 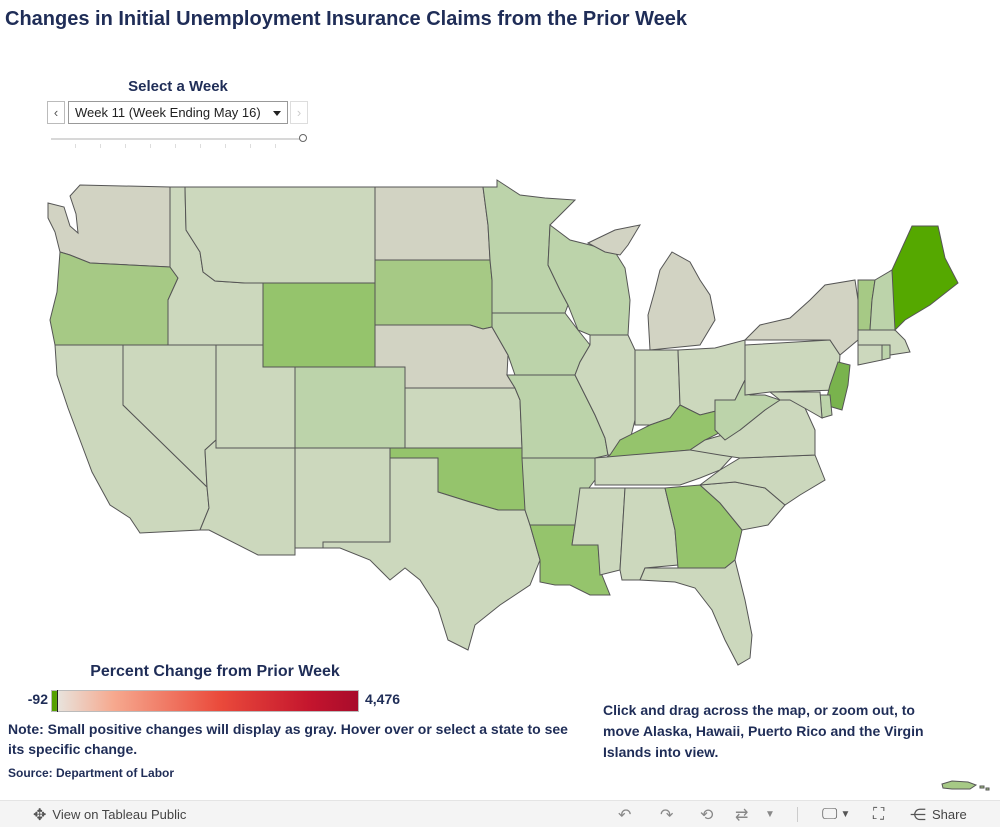 I want to click on state-KS, so click(x=463, y=418).